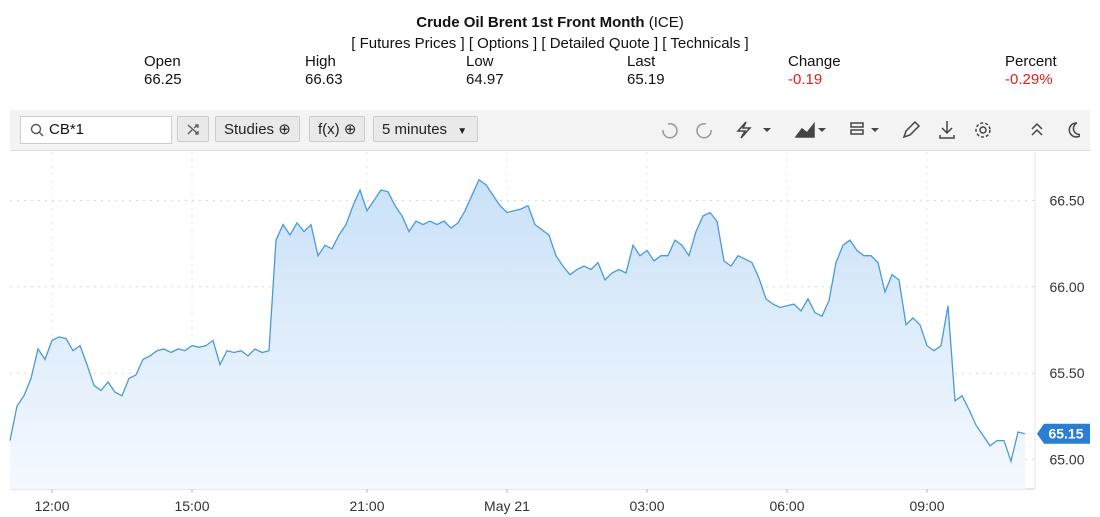 Image resolution: width=1100 pixels, height=517 pixels. Describe the element at coordinates (480, 61) in the screenshot. I see `stat-label: Low` at that location.